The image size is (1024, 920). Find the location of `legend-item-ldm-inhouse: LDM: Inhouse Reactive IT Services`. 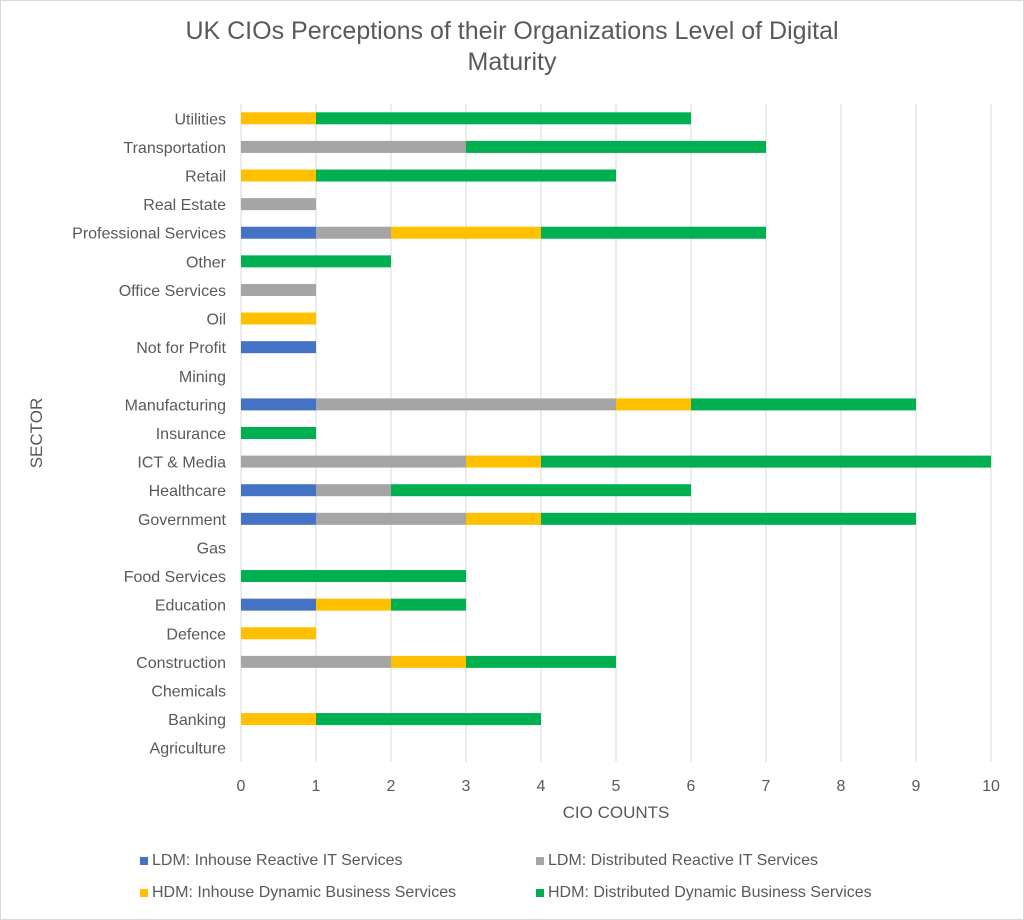

legend-item-ldm-inhouse: LDM: Inhouse Reactive IT Services is located at coordinates (271, 861).